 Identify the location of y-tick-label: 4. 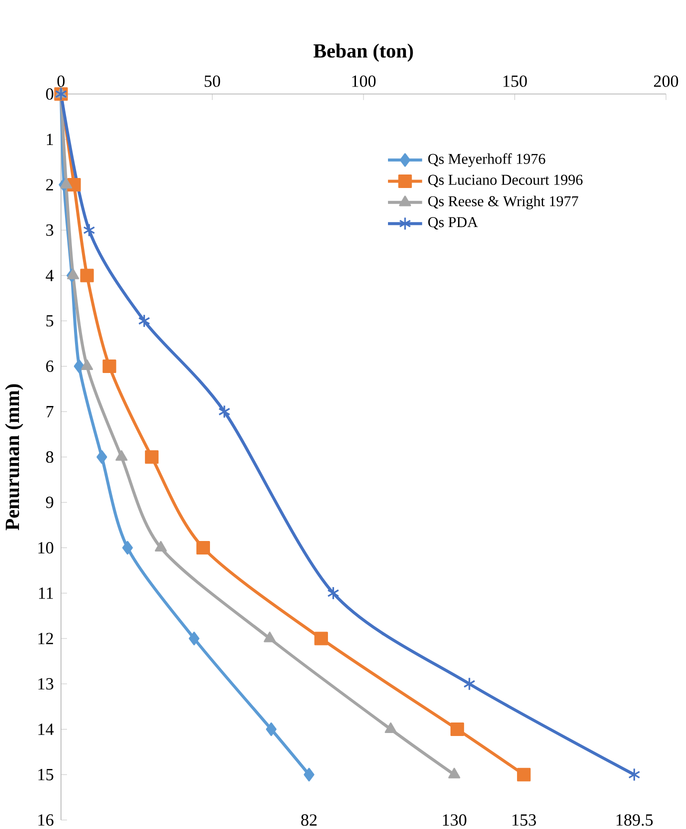
(50, 276).